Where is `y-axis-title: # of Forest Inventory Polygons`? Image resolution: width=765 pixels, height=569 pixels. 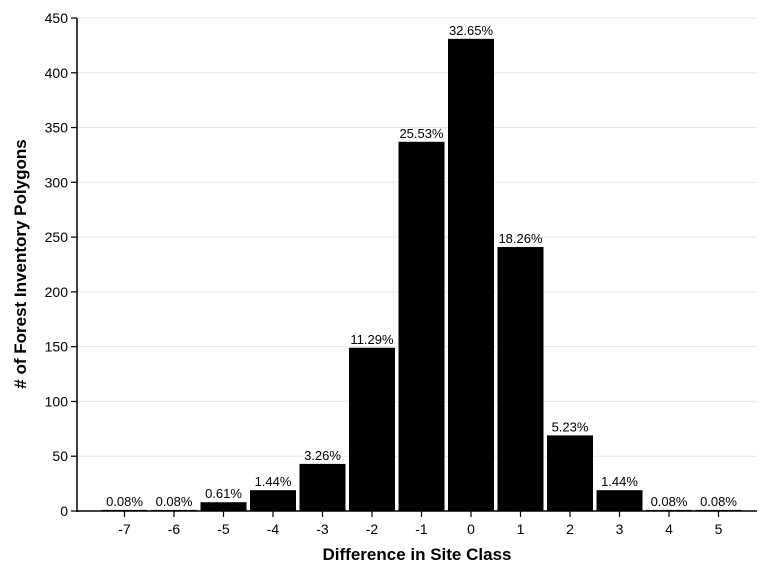 y-axis-title: # of Forest Inventory Polygons is located at coordinates (20, 263).